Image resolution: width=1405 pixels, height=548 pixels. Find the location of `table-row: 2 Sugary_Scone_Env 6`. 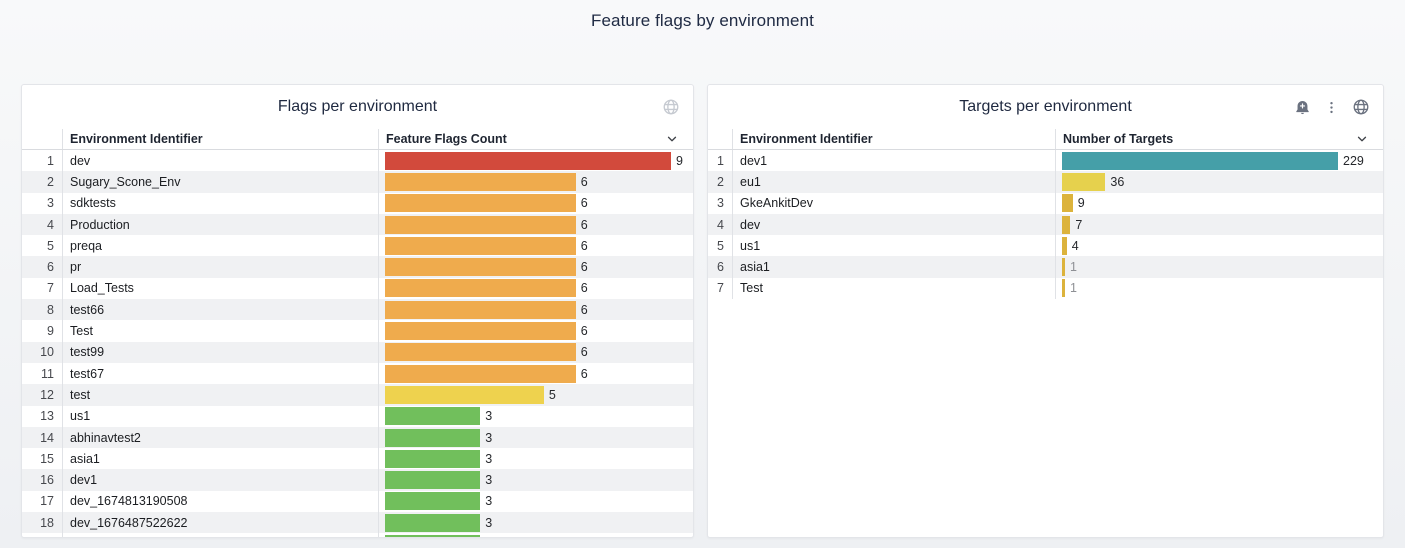

table-row: 2 Sugary_Scone_Env 6 is located at coordinates (357, 182).